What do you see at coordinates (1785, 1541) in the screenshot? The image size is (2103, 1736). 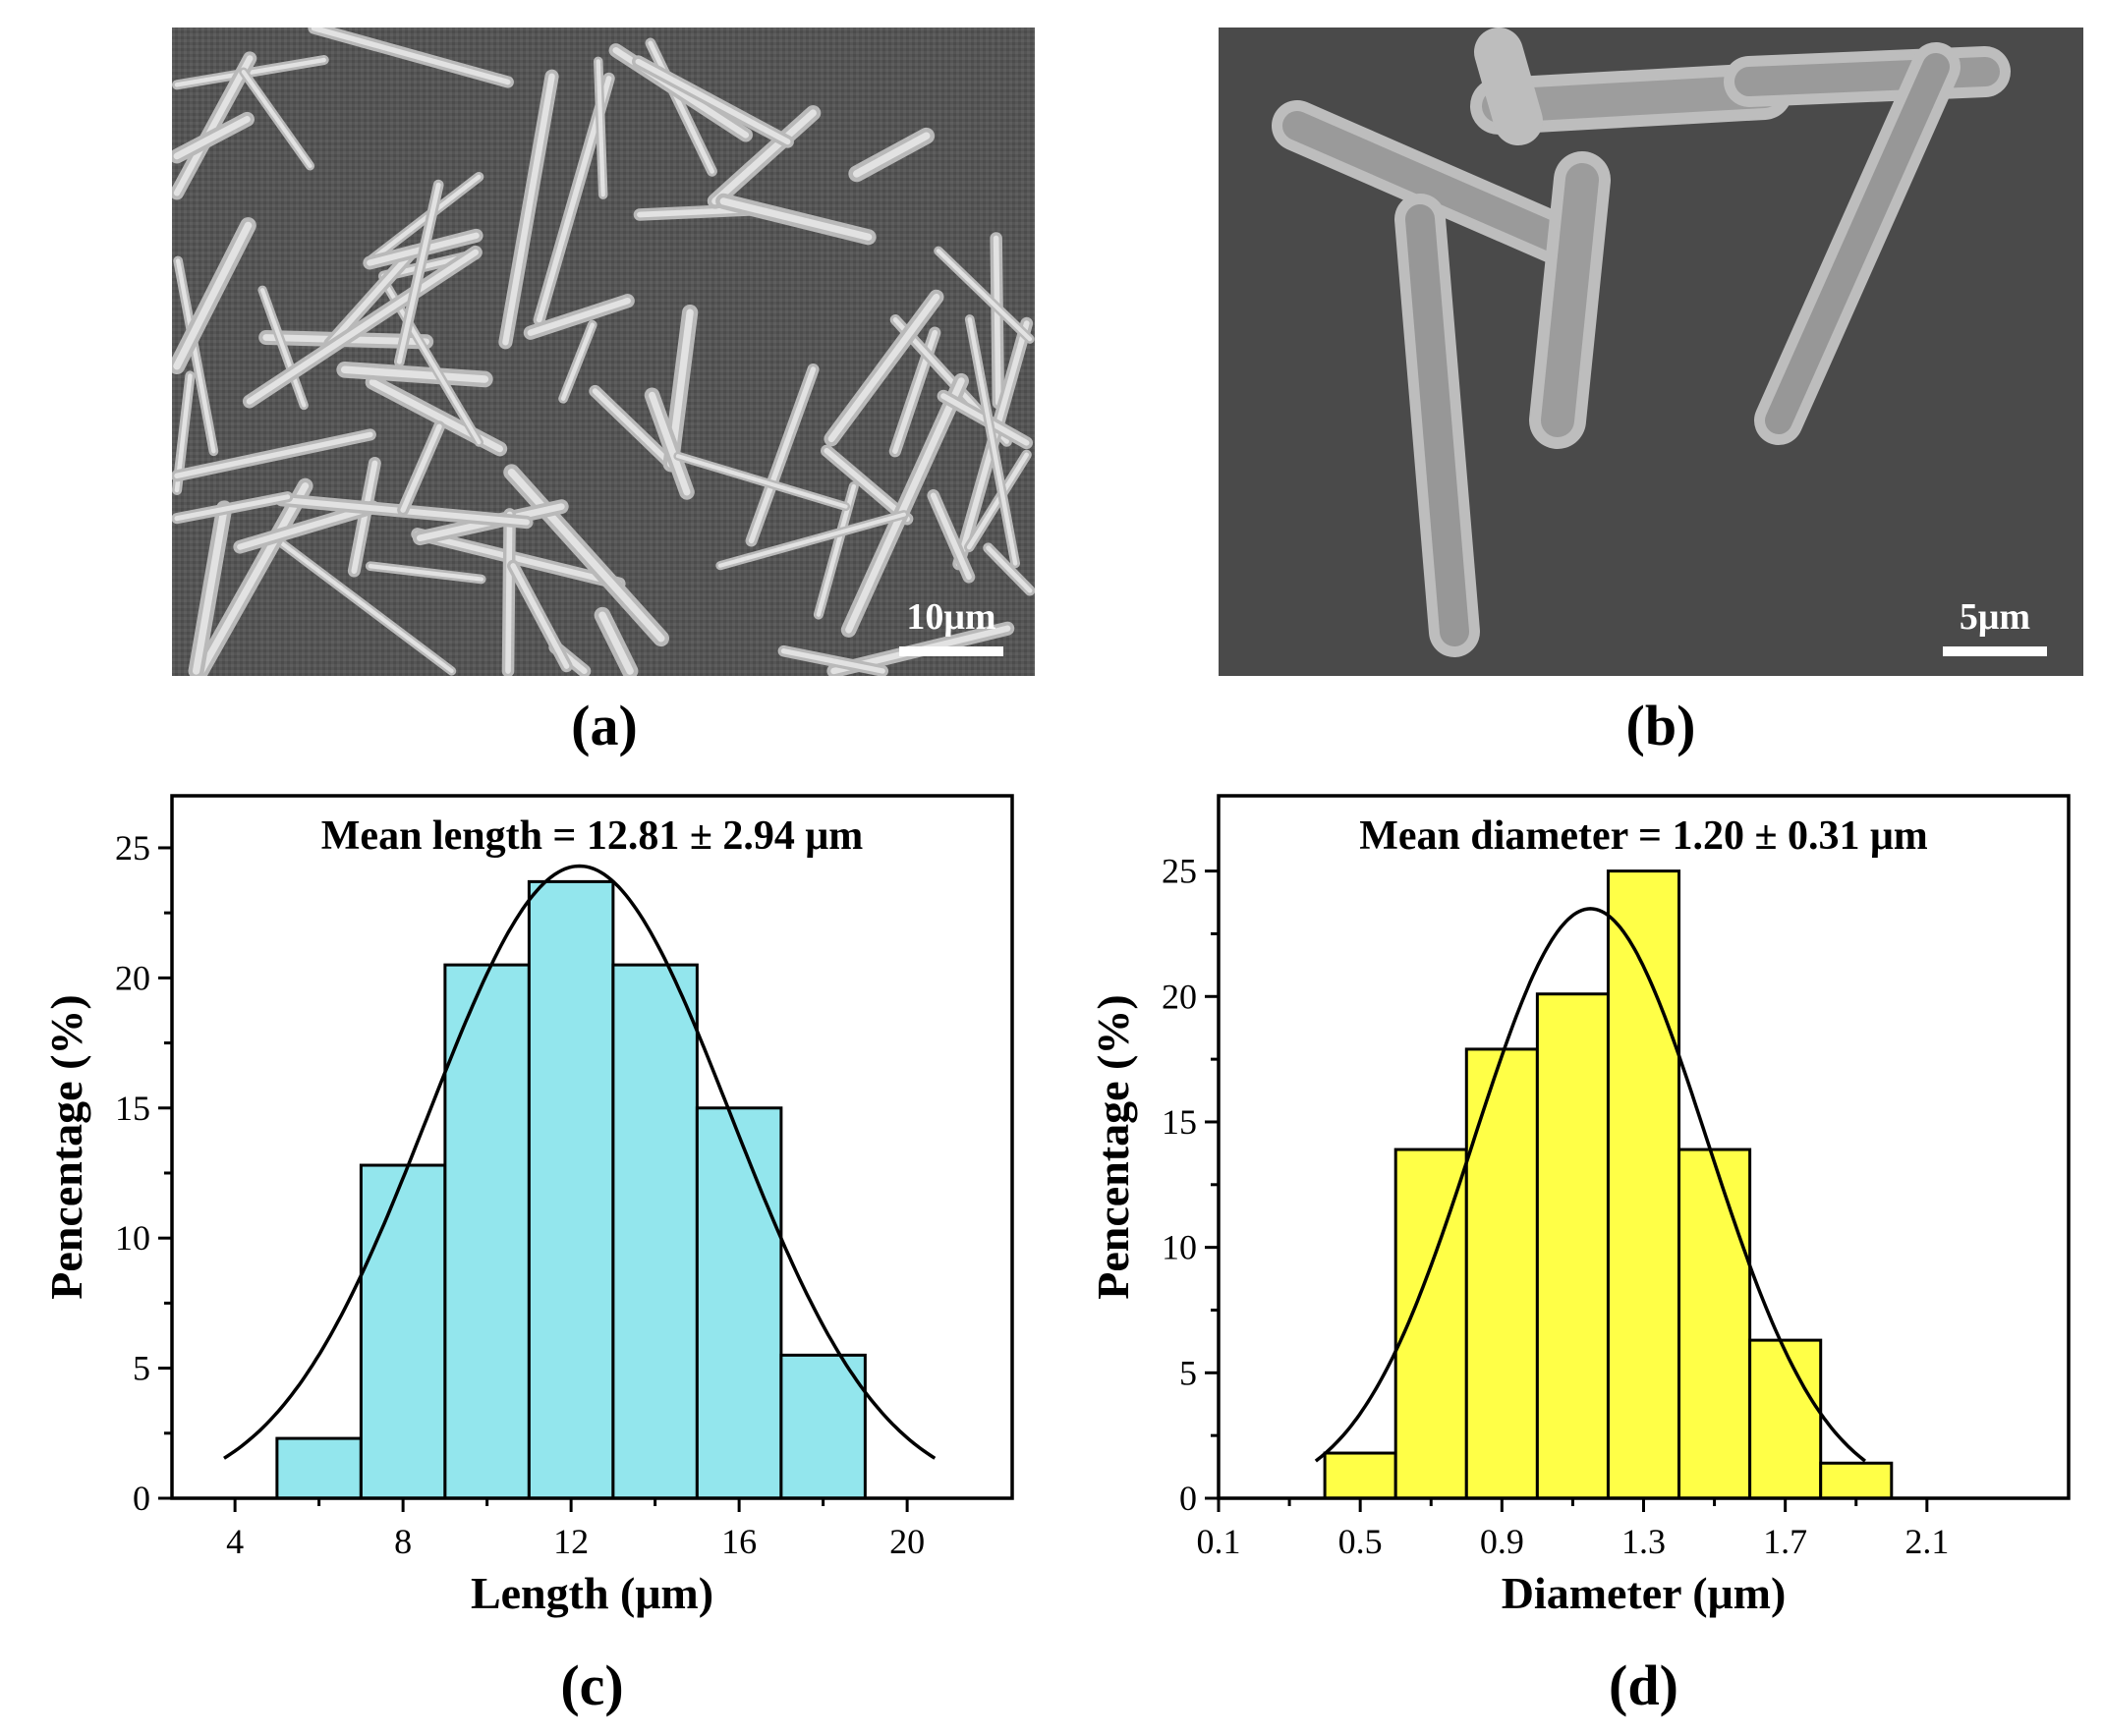 I see `x-tick-label: 1.7` at bounding box center [1785, 1541].